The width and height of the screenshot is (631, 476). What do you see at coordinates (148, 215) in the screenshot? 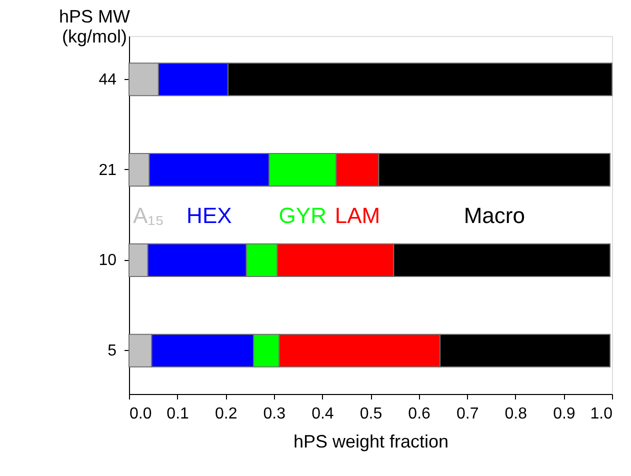
I see `series-label: A₁₅` at bounding box center [148, 215].